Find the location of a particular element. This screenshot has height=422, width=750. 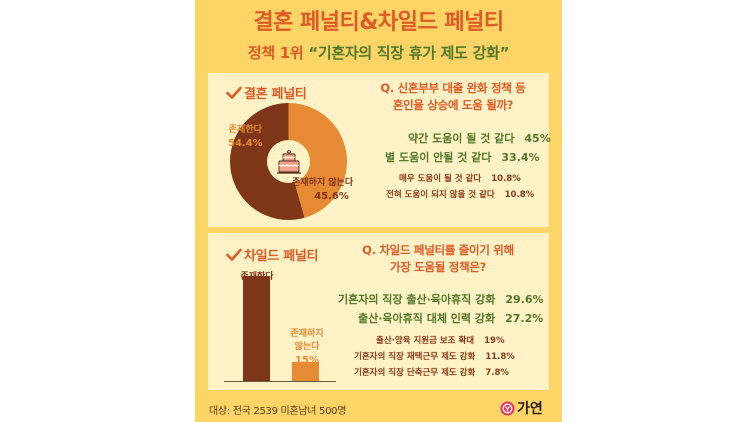

answer-value: 11.8% is located at coordinates (500, 357).